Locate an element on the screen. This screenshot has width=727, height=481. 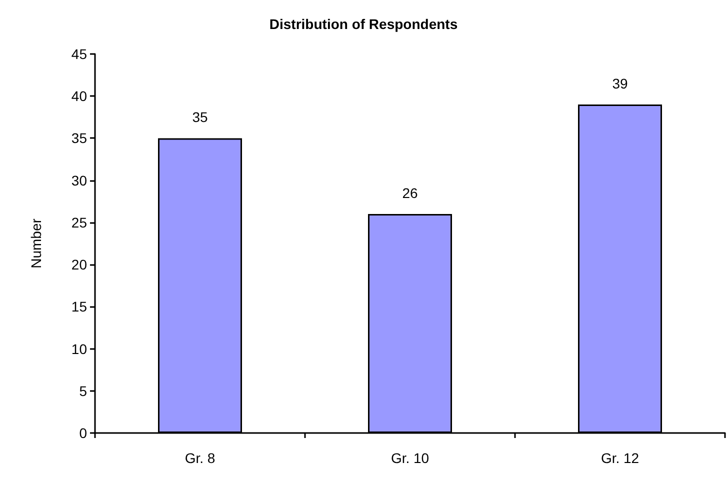
y-tick-label: 5 is located at coordinates (83, 390).